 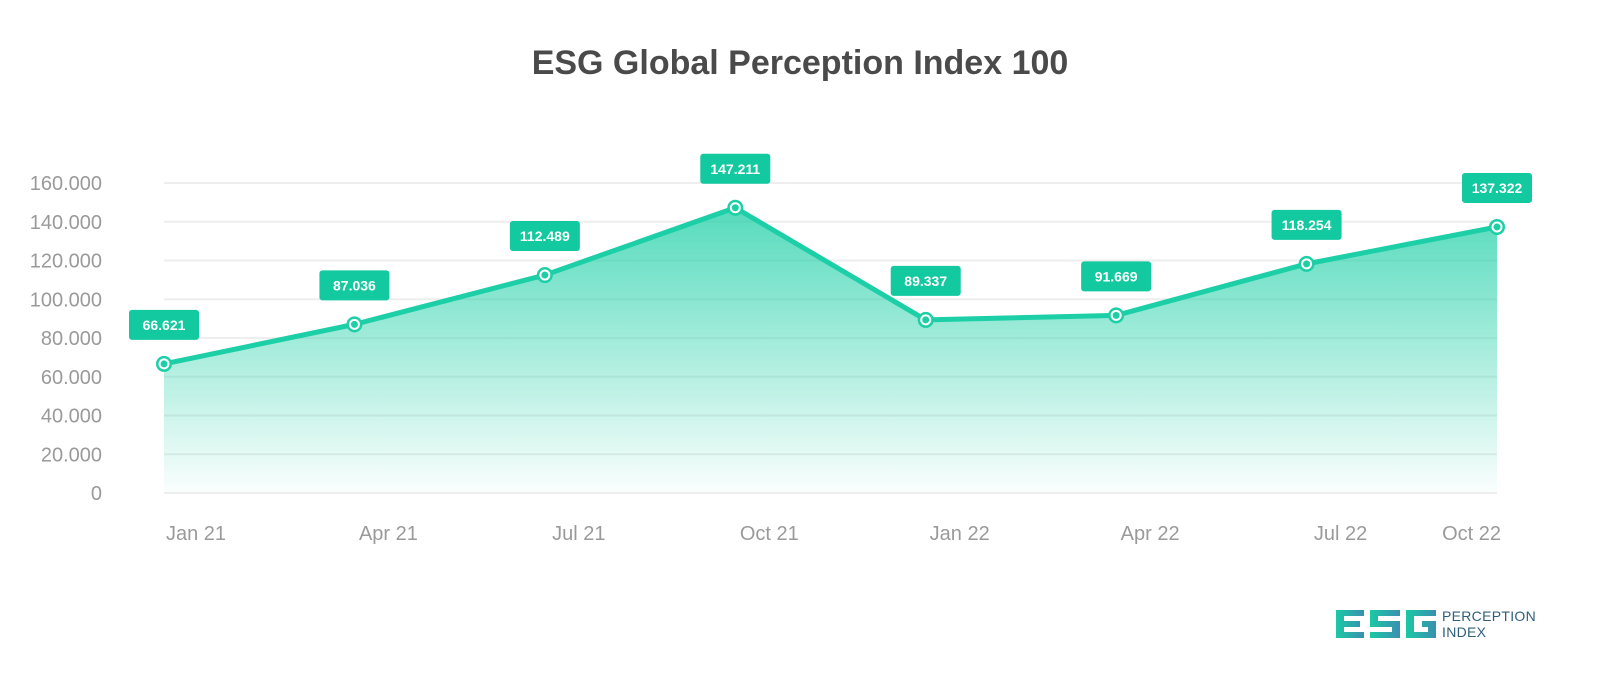 What do you see at coordinates (71, 378) in the screenshot?
I see `y-tick-label: 60.000` at bounding box center [71, 378].